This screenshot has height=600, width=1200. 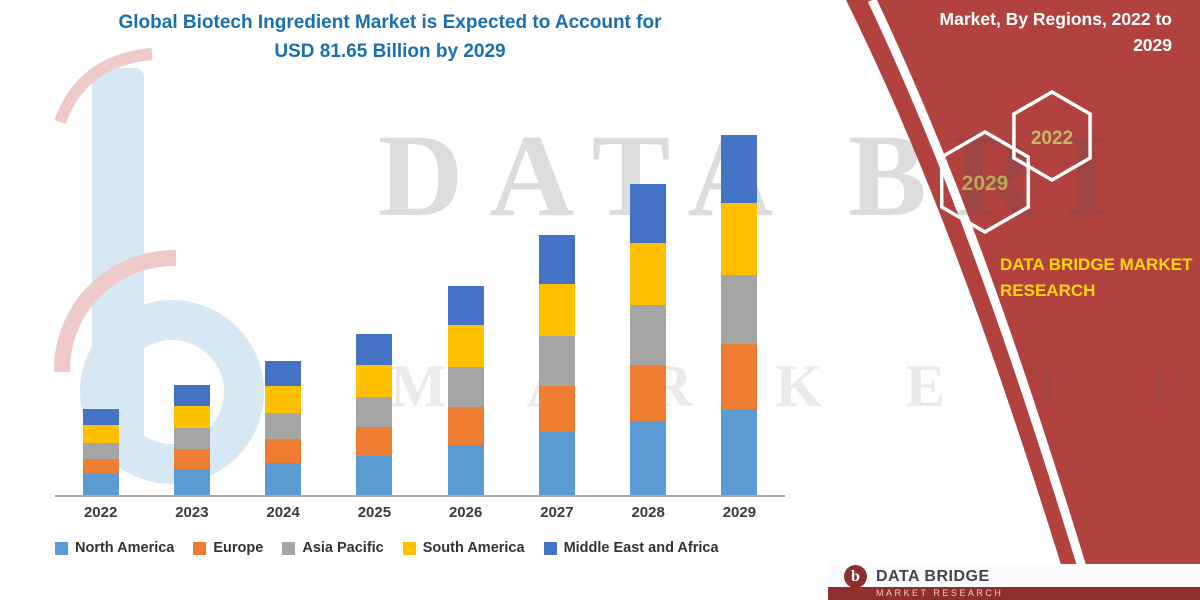 I want to click on x-axis-label-2026: 2026, so click(x=465, y=512).